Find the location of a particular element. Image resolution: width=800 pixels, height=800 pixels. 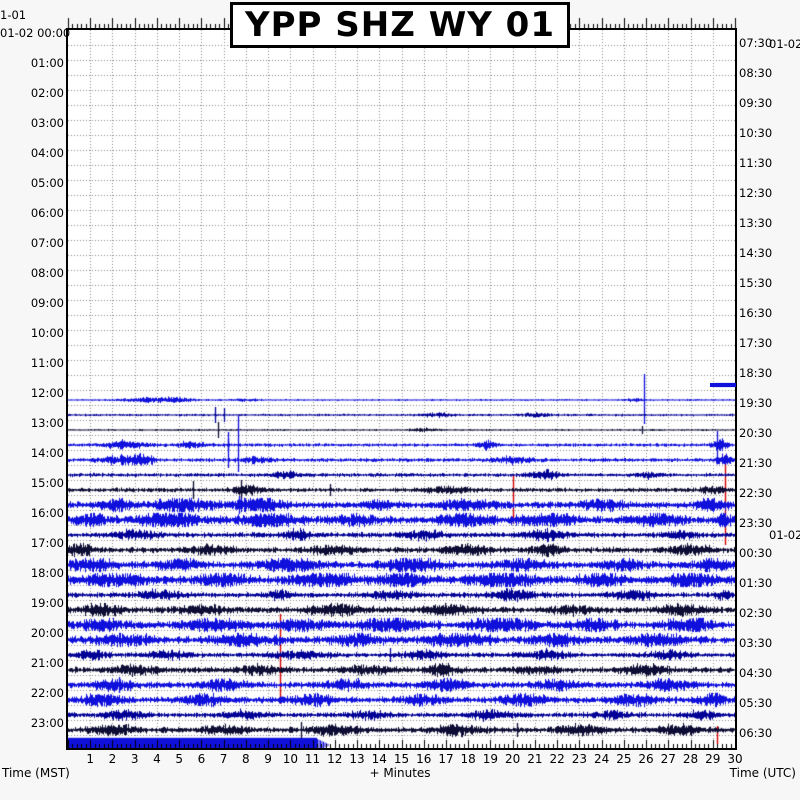

minute-tick-label: 2 is located at coordinates (112, 759).